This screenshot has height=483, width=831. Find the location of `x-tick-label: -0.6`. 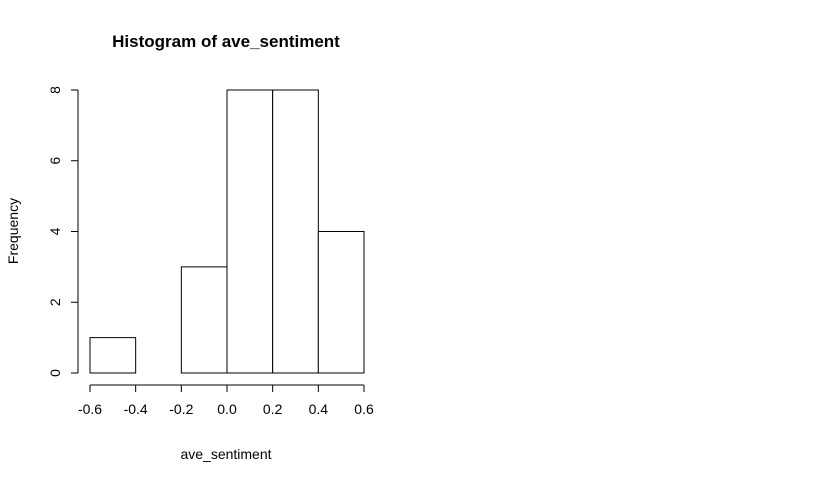

x-tick-label: -0.6 is located at coordinates (90, 409).